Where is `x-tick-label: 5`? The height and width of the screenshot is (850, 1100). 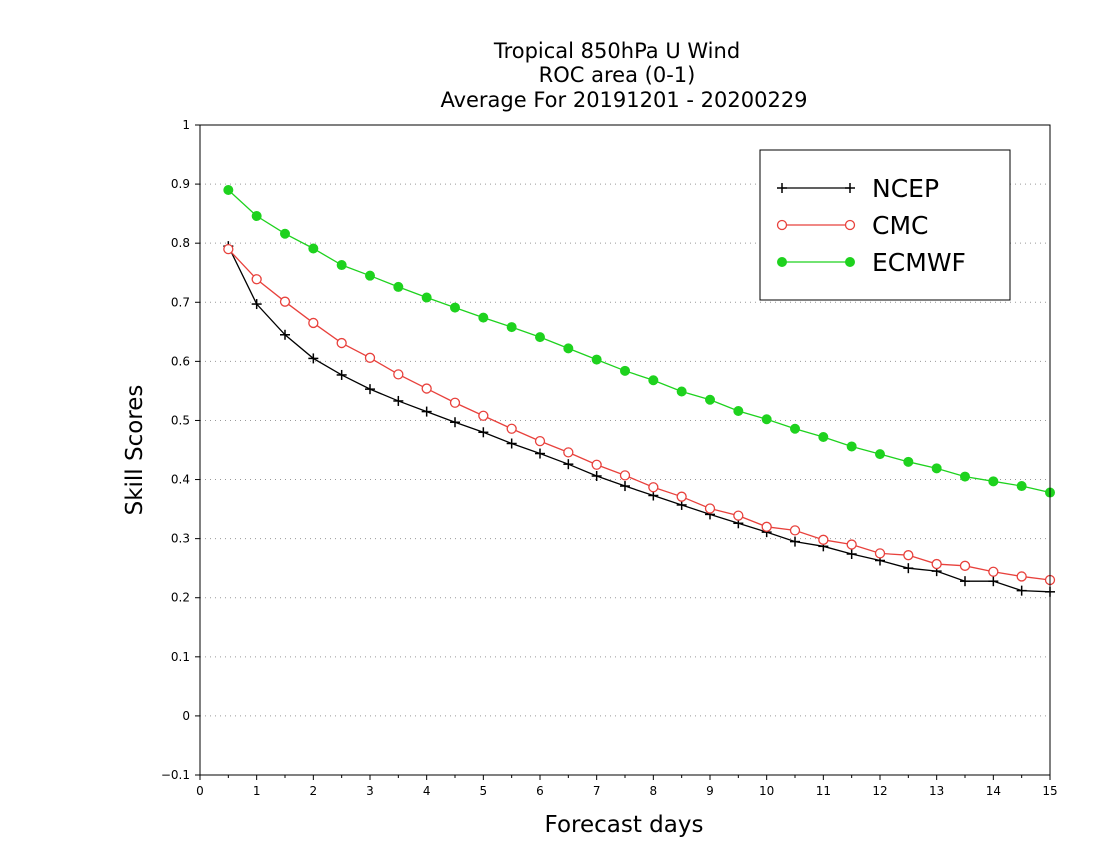
x-tick-label: 5 is located at coordinates (484, 791).